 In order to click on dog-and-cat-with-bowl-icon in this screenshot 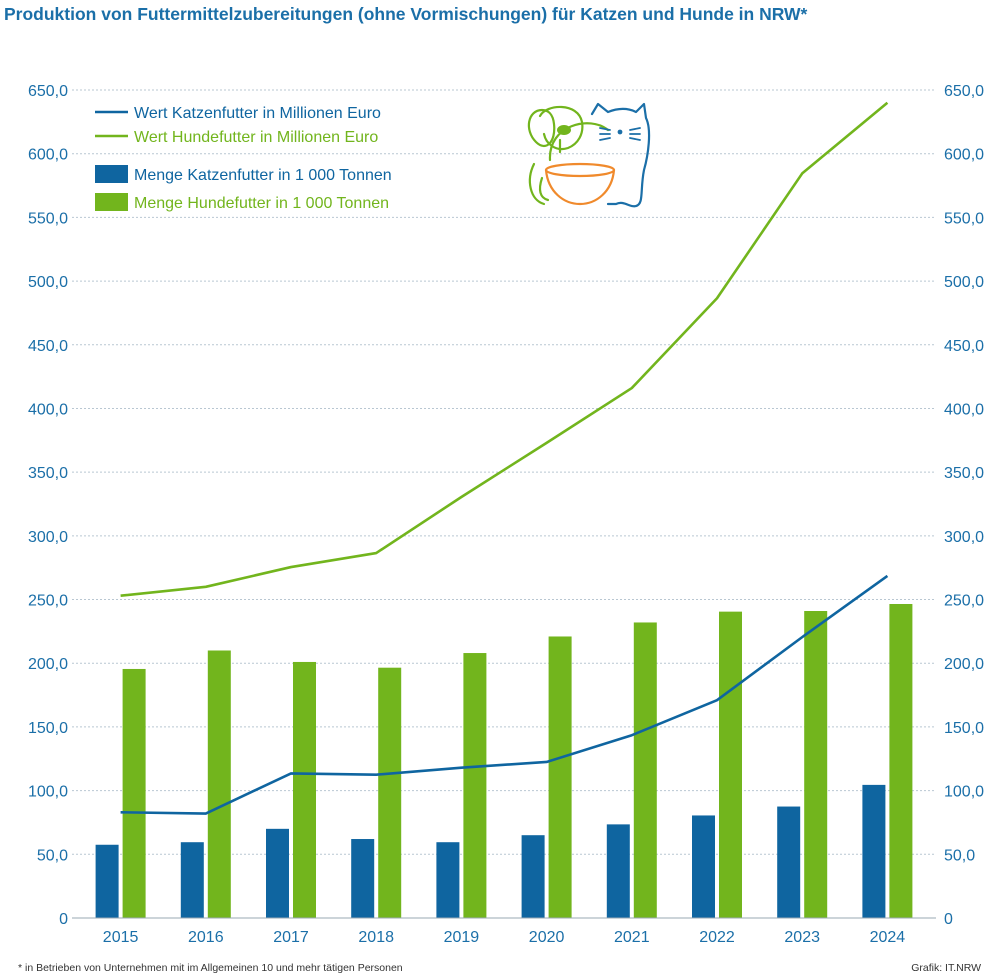, I will do `click(589, 155)`.